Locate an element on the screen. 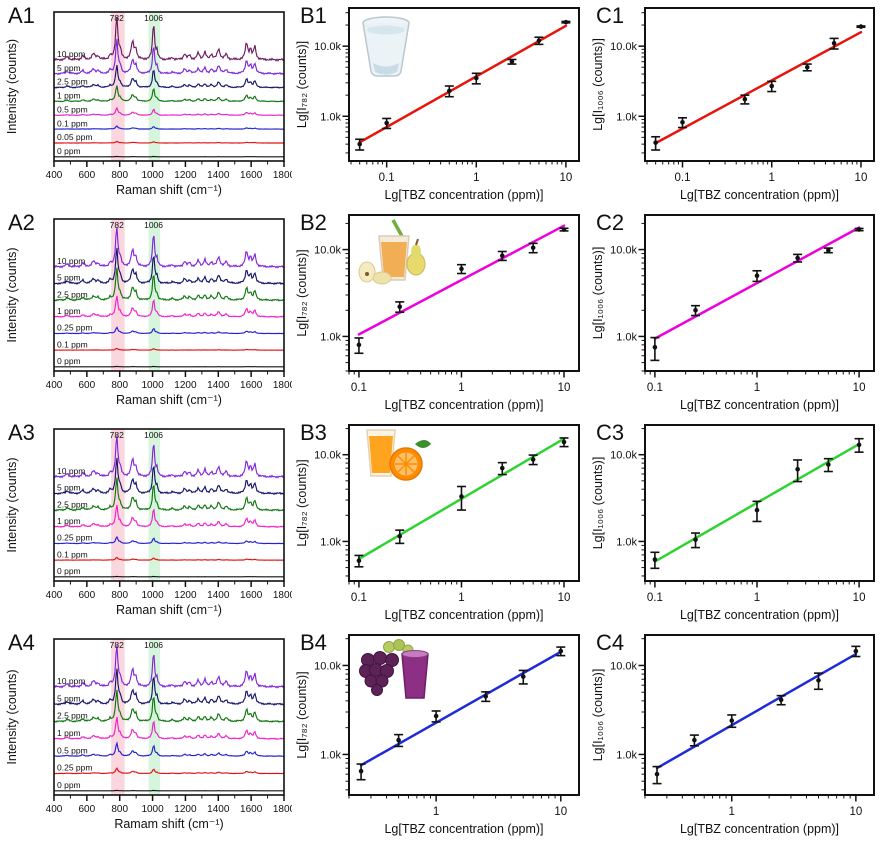 This screenshot has width=883, height=857. svg-text: 0.25 ppm is located at coordinates (74, 328).